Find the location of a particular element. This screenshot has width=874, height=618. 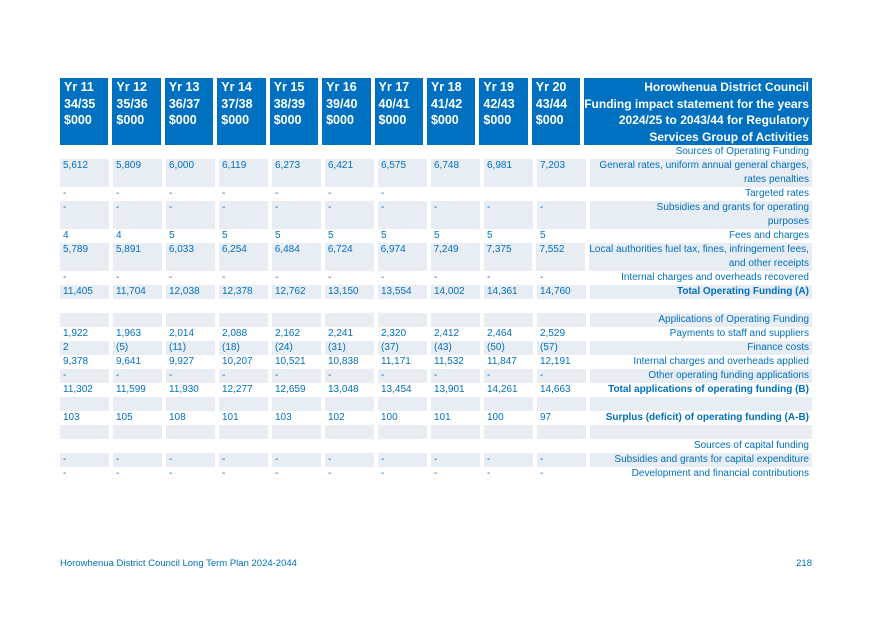

value-cell: 1,922 is located at coordinates (76, 333).